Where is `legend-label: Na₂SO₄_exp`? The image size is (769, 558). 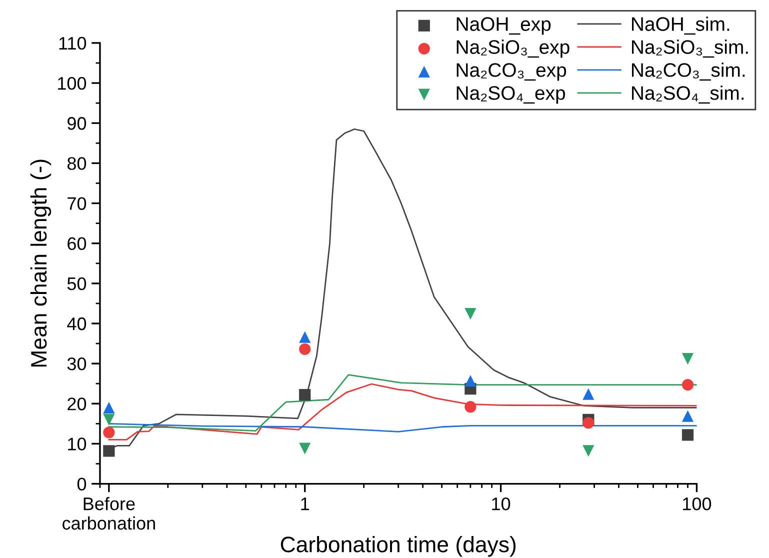
legend-label: Na₂SO₄_exp is located at coordinates (511, 95).